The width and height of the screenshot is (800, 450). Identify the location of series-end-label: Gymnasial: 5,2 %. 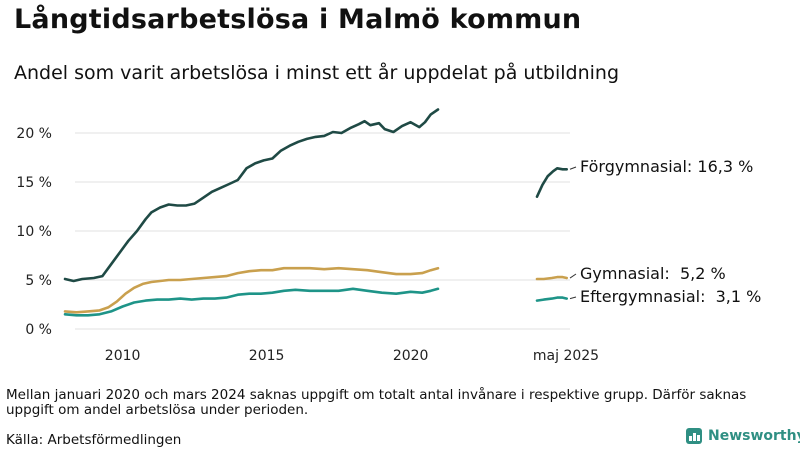
(653, 273).